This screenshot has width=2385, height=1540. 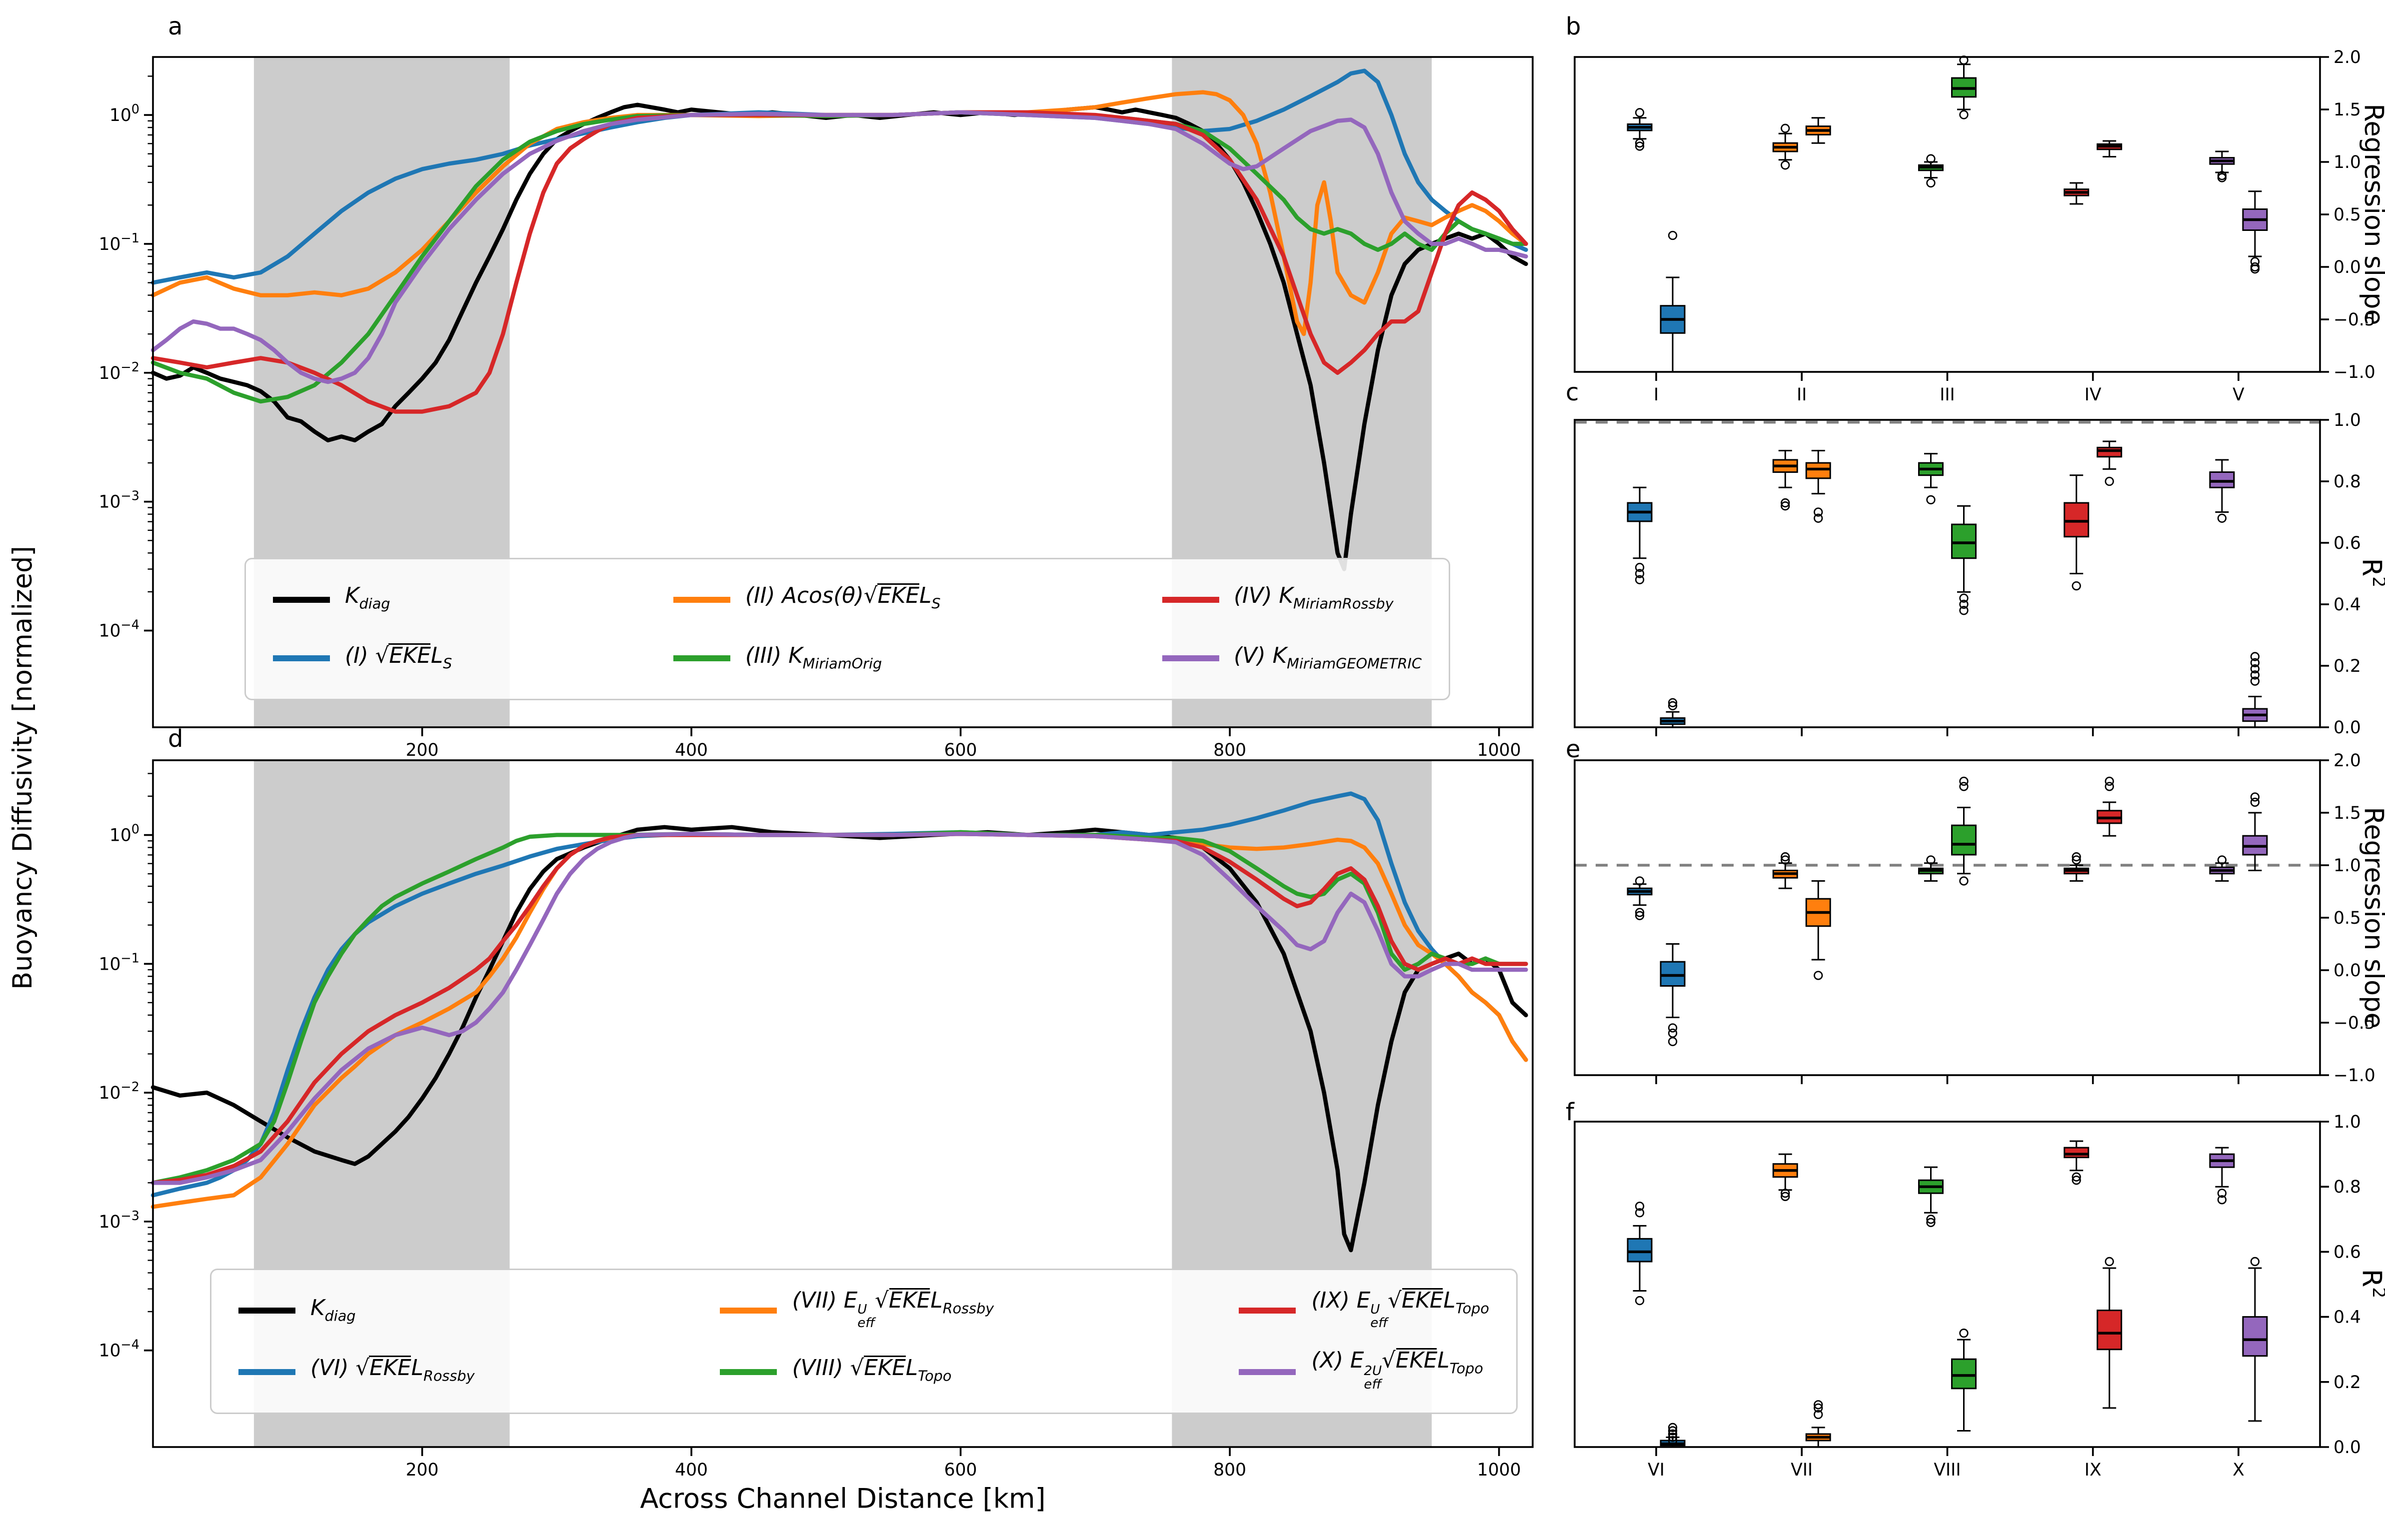 What do you see at coordinates (119, 1349) in the screenshot?
I see `y-tick-label: 10⁻⁴` at bounding box center [119, 1349].